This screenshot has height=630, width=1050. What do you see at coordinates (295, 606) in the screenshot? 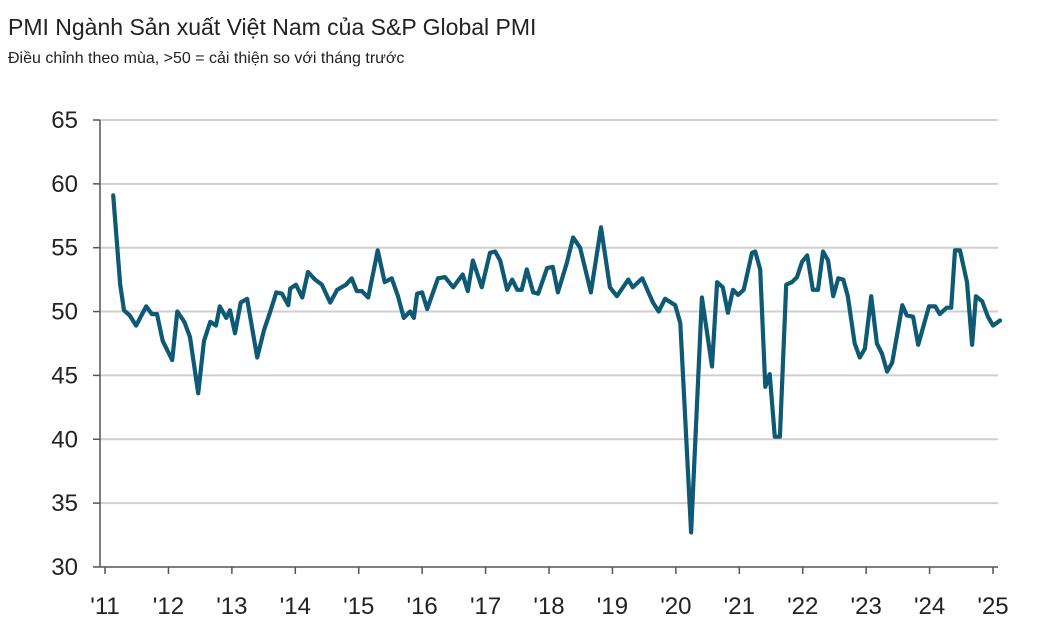
I see `x-tick-label: '14` at bounding box center [295, 606].